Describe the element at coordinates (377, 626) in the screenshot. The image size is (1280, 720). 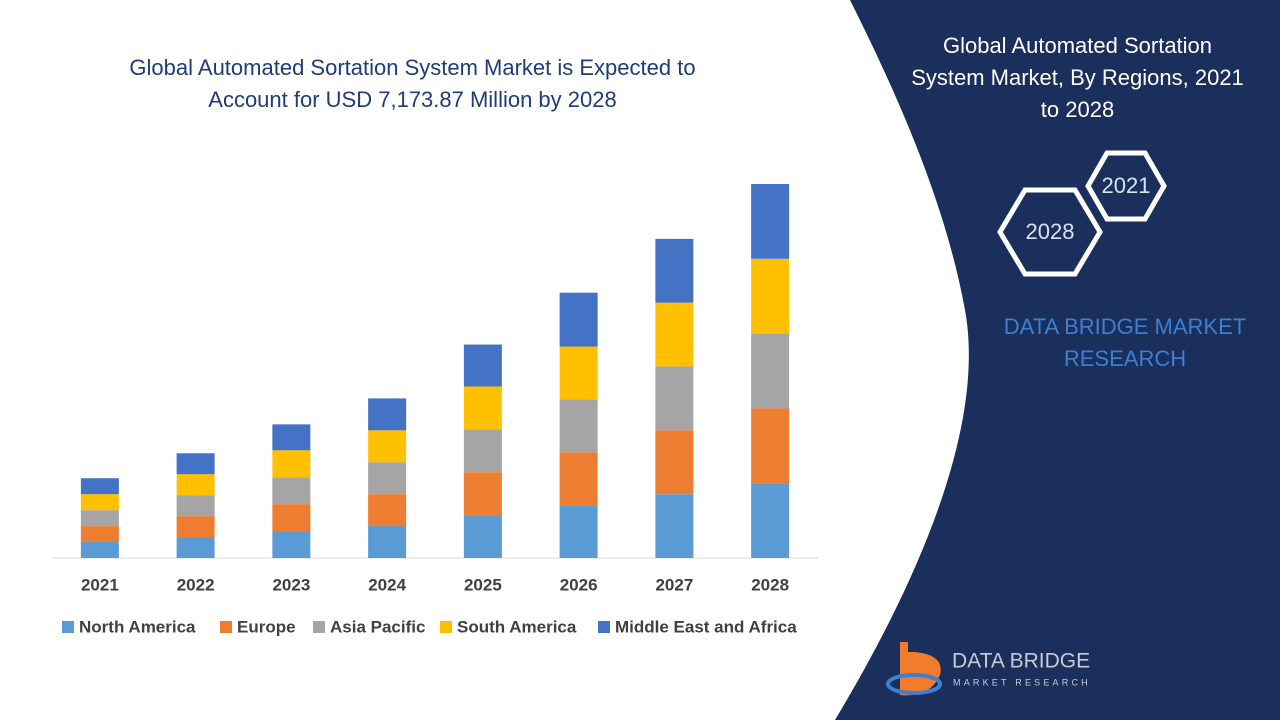
I see `legend-label: Asia Pacific` at that location.